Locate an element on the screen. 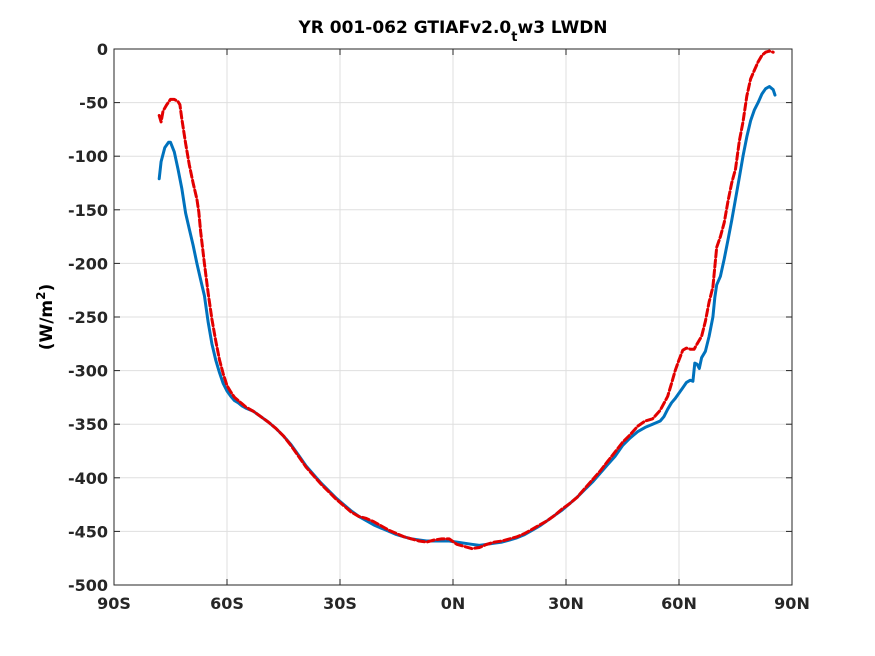  x-tick-label: 60N is located at coordinates (679, 603).